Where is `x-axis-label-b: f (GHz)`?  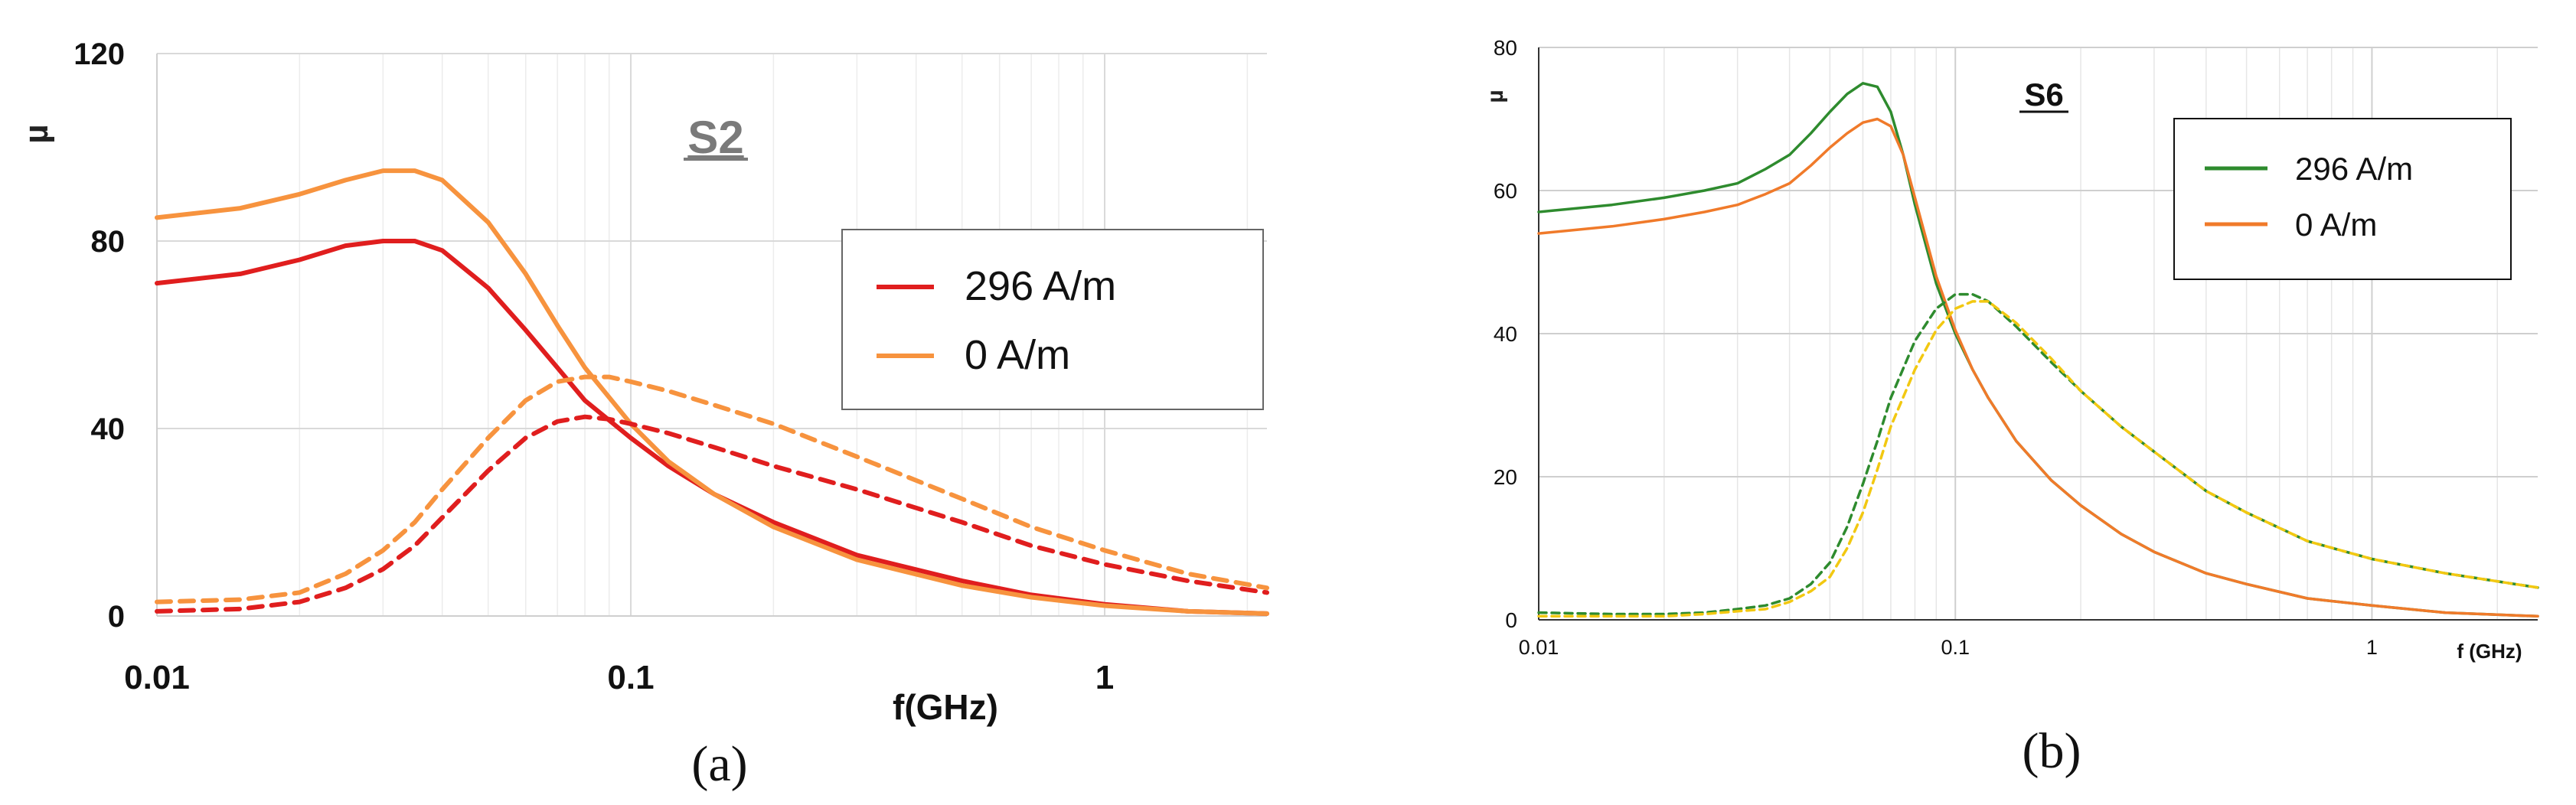 x-axis-label-b: f (GHz) is located at coordinates (2489, 652).